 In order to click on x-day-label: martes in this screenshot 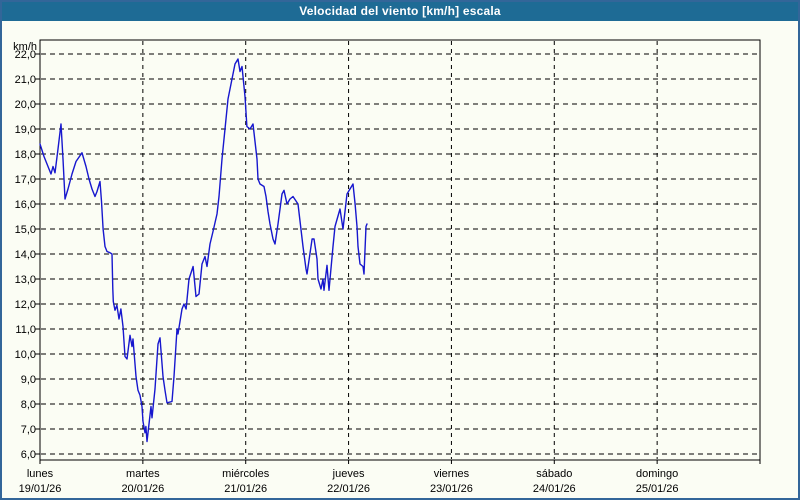, I will do `click(143, 474)`.